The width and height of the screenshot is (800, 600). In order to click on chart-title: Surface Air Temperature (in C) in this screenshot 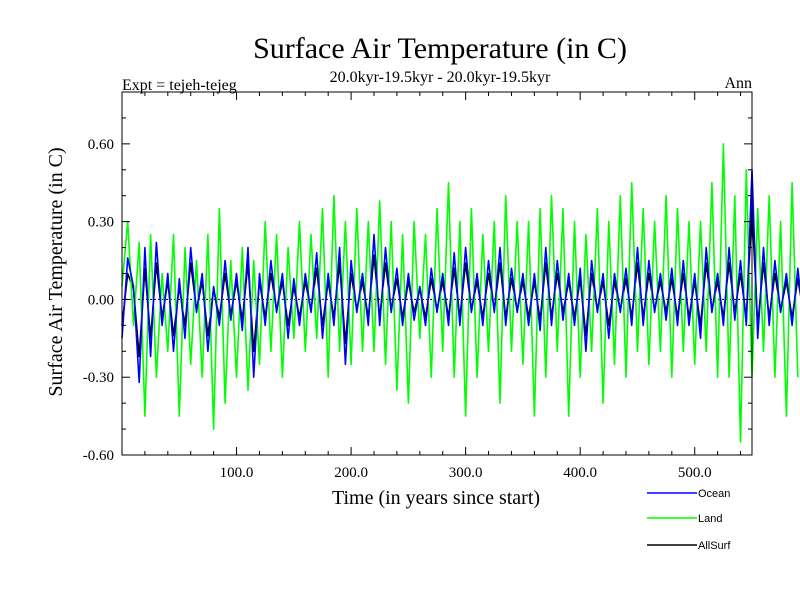, I will do `click(440, 48)`.